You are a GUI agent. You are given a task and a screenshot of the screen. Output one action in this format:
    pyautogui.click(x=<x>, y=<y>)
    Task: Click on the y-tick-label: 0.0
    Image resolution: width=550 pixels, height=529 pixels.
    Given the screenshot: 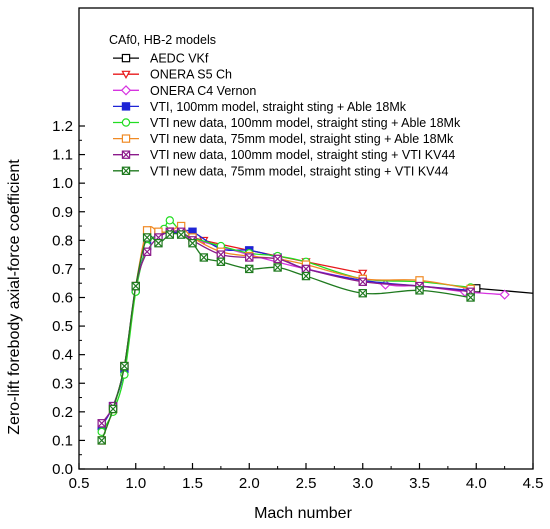 What is the action you would take?
    pyautogui.click(x=62, y=469)
    